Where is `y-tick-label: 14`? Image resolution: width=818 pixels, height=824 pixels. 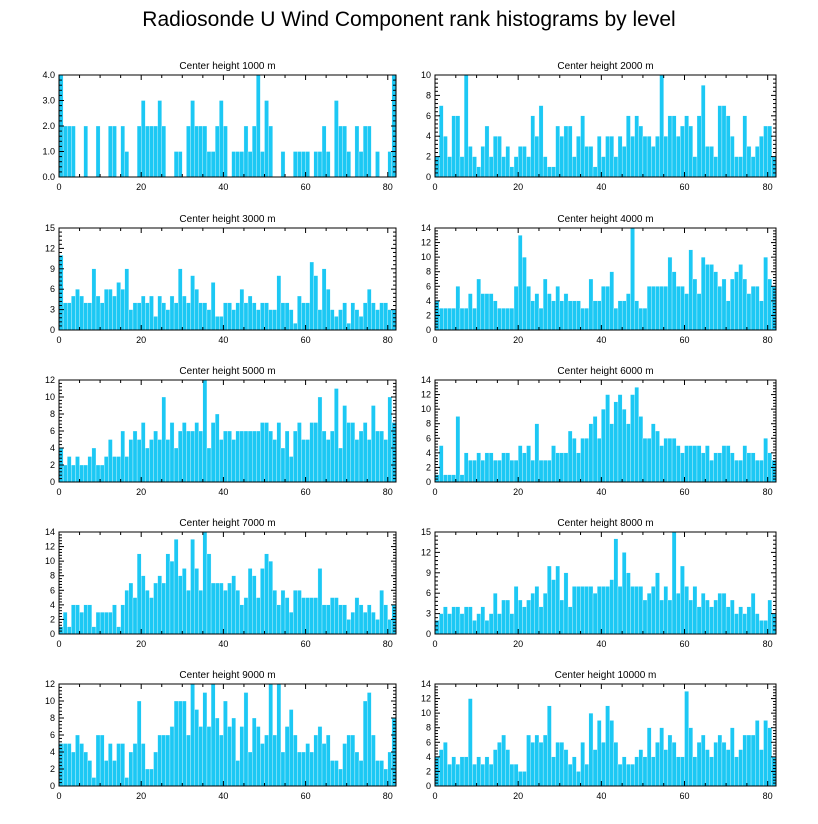
y-tick-label: 14 is located at coordinates (50, 532).